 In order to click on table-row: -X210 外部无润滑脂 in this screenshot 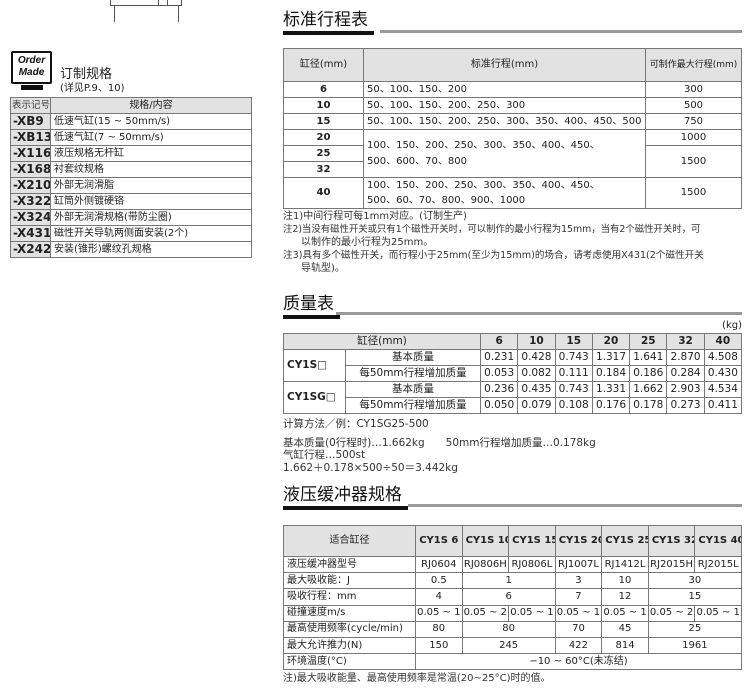, I will do `click(131, 185)`.